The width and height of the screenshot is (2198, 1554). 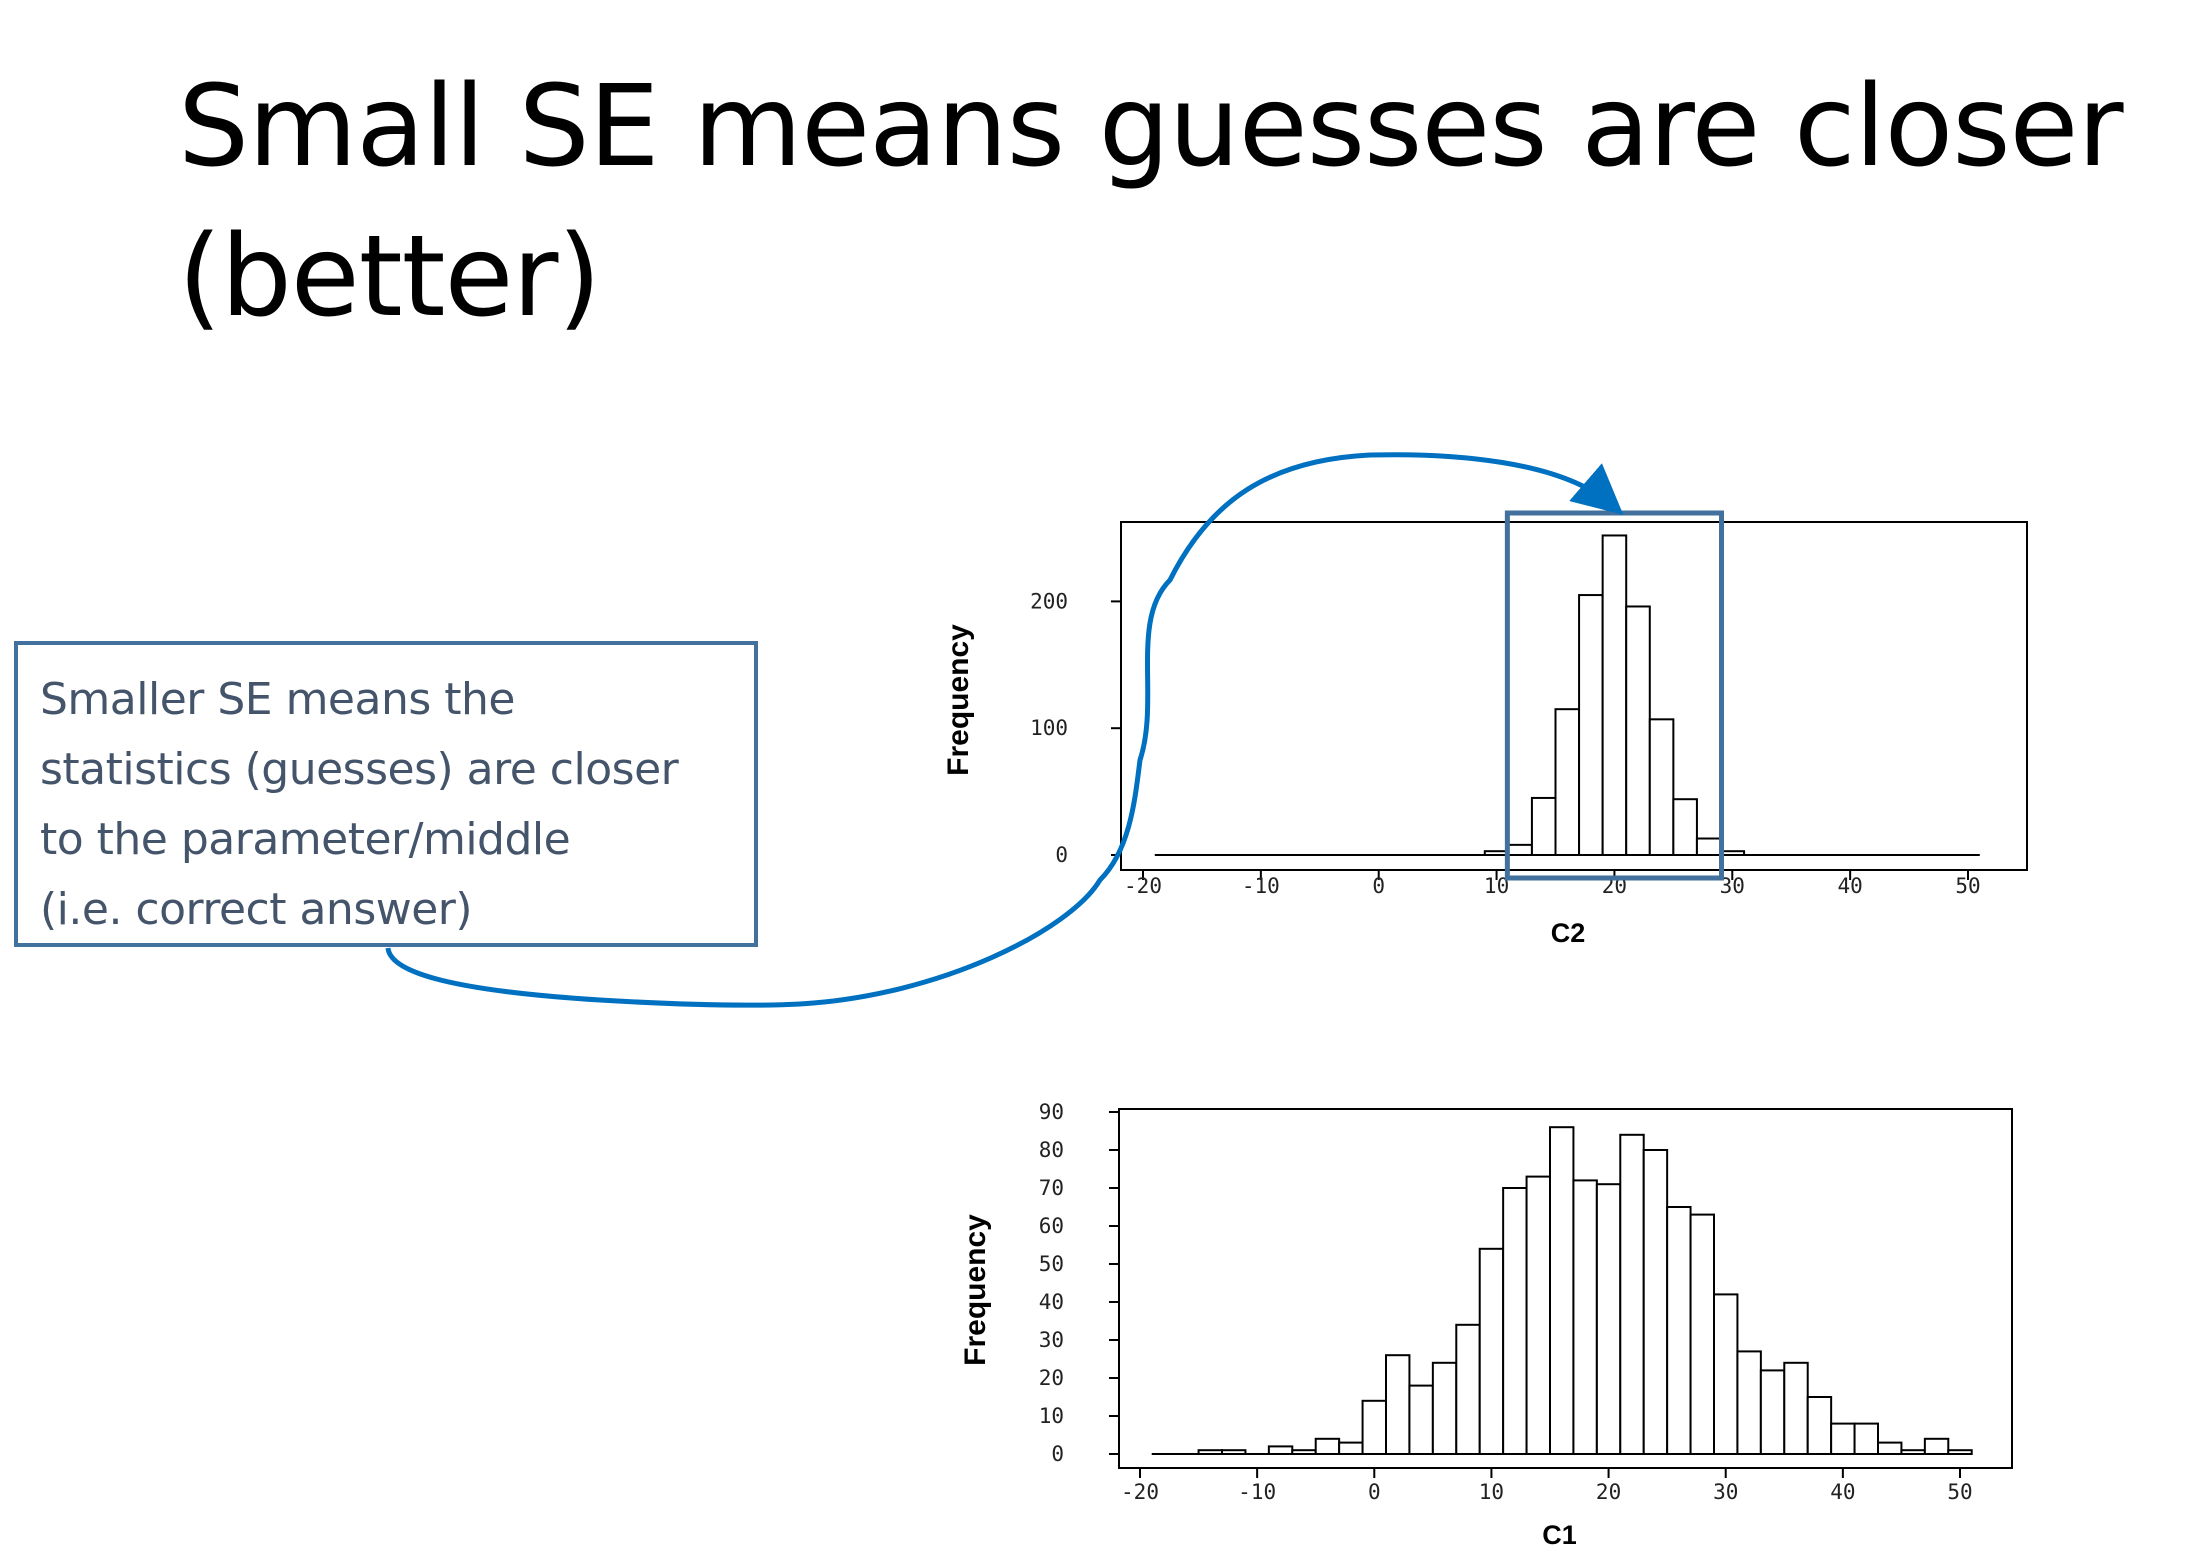 I want to click on x-axis-label: C2, so click(x=1568, y=933).